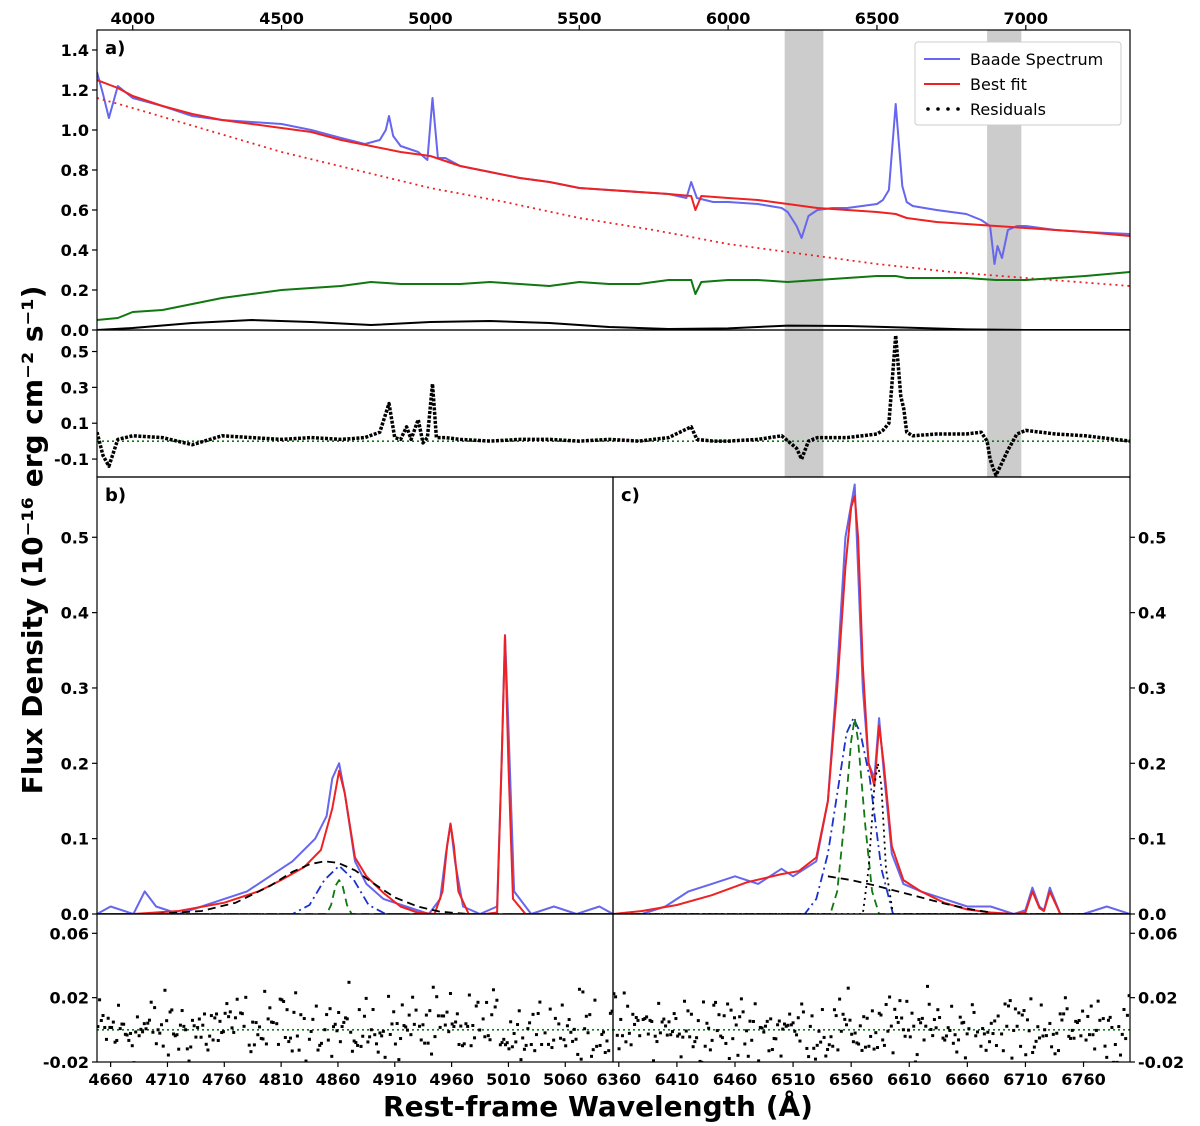 The width and height of the screenshot is (1200, 1126). What do you see at coordinates (1026, 18) in the screenshot?
I see `x-tick-label-a: 7000` at bounding box center [1026, 18].